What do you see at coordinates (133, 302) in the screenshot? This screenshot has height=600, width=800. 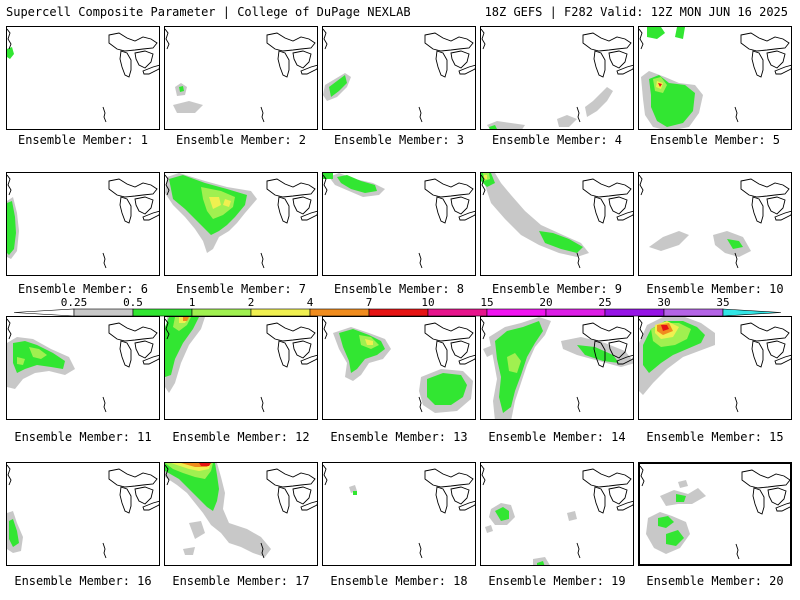 I see `colorbar-tick-label: 0.5` at bounding box center [133, 302].